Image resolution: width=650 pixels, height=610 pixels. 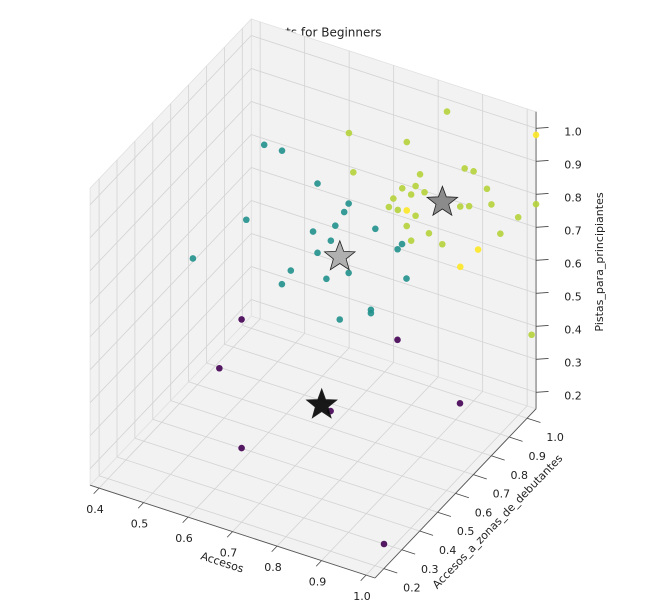 What do you see at coordinates (573, 263) in the screenshot?
I see `z-tick-label: 0.6` at bounding box center [573, 263].